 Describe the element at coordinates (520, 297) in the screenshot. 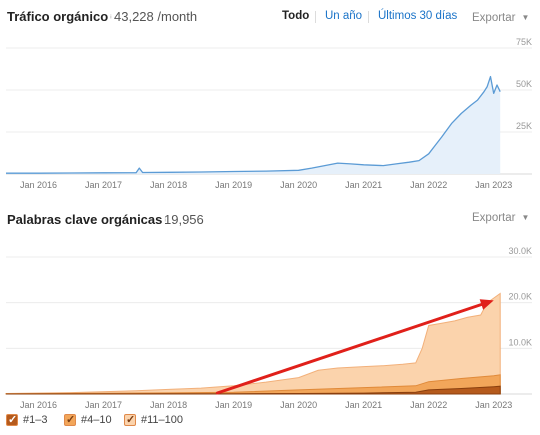

I see `y-tick-label: 20.0K` at that location.